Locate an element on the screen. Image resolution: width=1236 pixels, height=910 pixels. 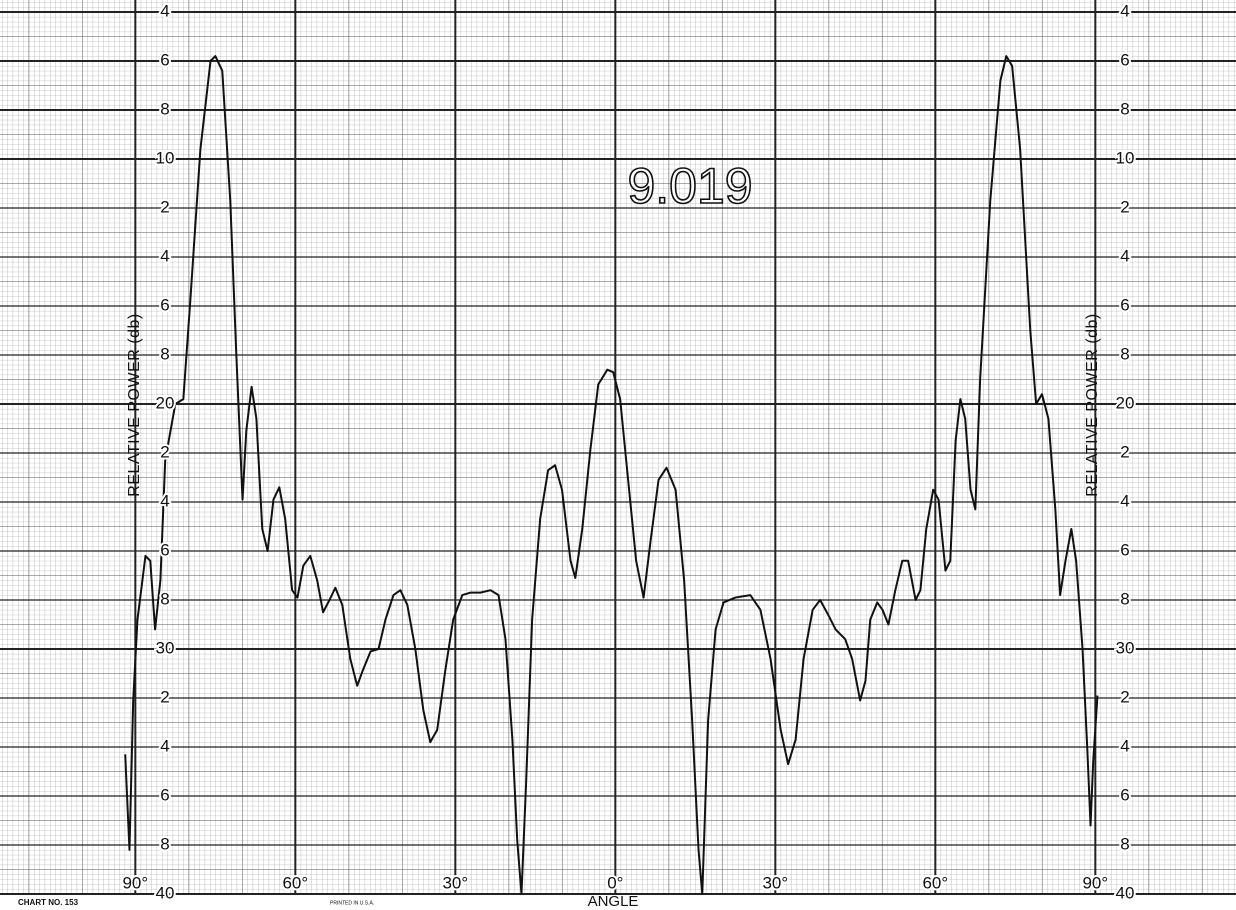
y-tick-label-right: 40 is located at coordinates (1125, 892).